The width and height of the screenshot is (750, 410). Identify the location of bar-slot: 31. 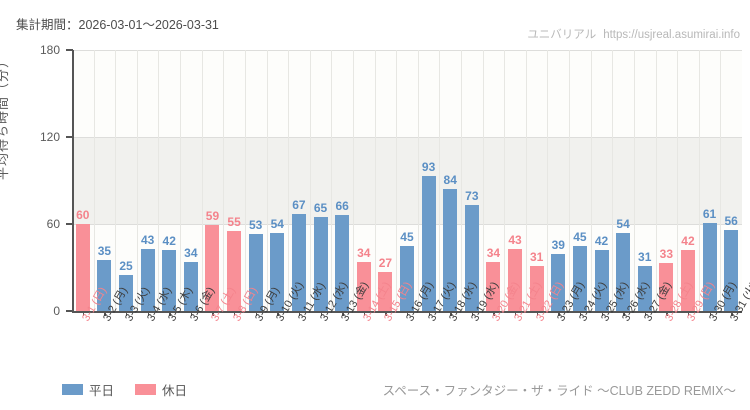
(645, 180).